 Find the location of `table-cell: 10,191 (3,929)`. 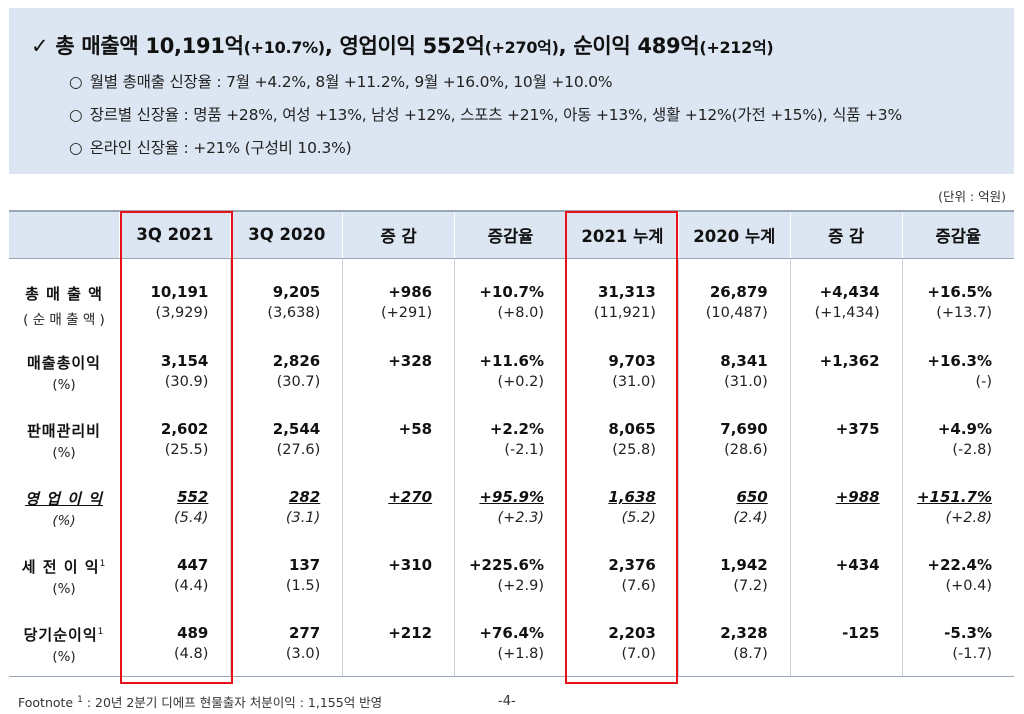

table-cell: 10,191 (3,929) is located at coordinates (175, 297).